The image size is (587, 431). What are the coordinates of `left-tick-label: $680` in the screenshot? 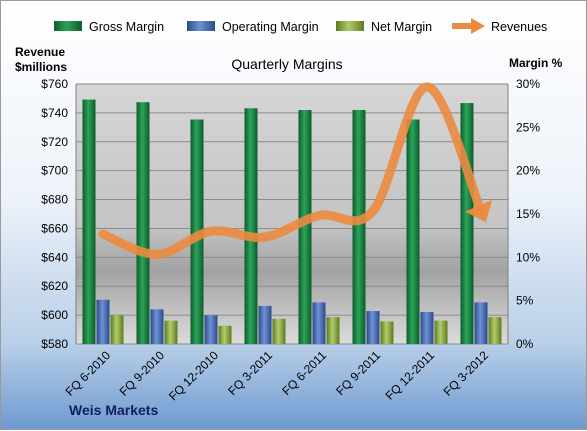 It's located at (54, 200).